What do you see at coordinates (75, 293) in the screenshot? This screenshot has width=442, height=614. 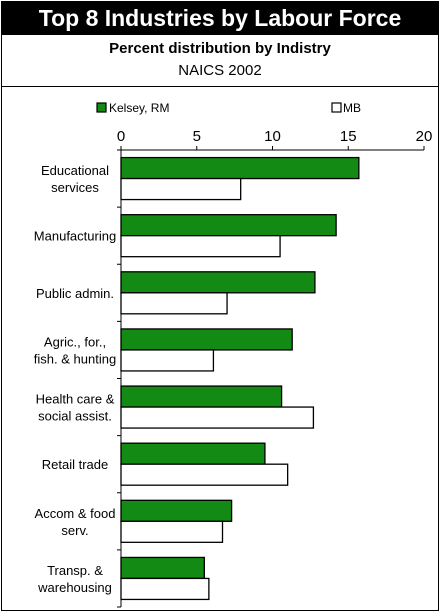 I see `category-label: Public admin.` at bounding box center [75, 293].